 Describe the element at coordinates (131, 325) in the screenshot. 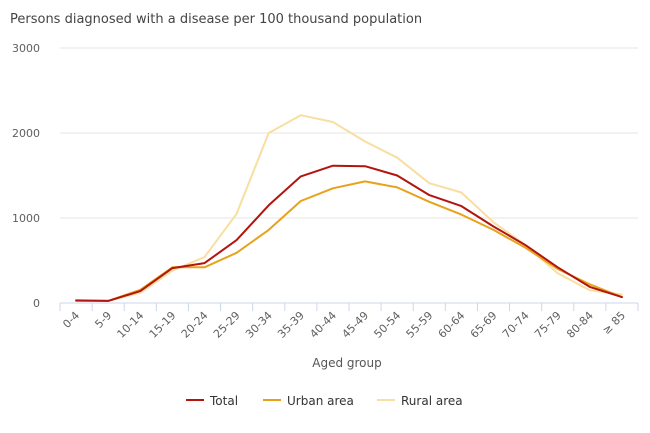

I see `x-tick-label: 10-14` at that location.